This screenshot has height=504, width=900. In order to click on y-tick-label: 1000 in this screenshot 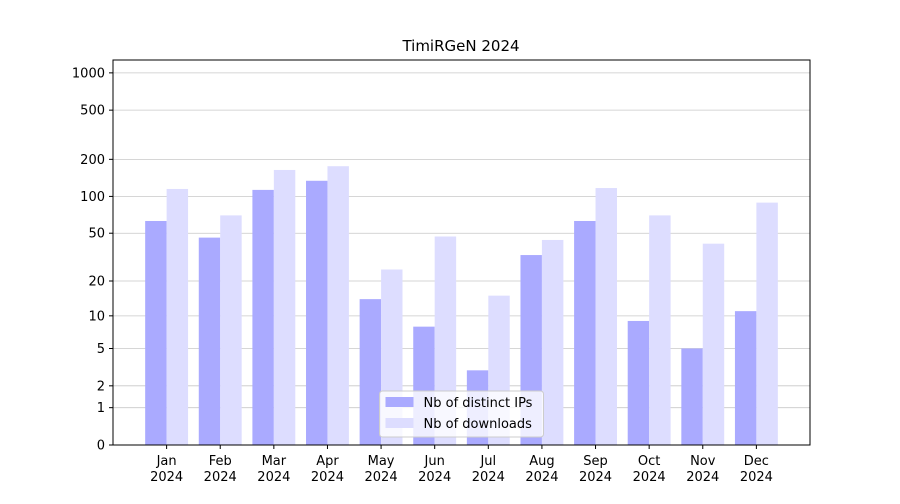, I will do `click(88, 73)`.